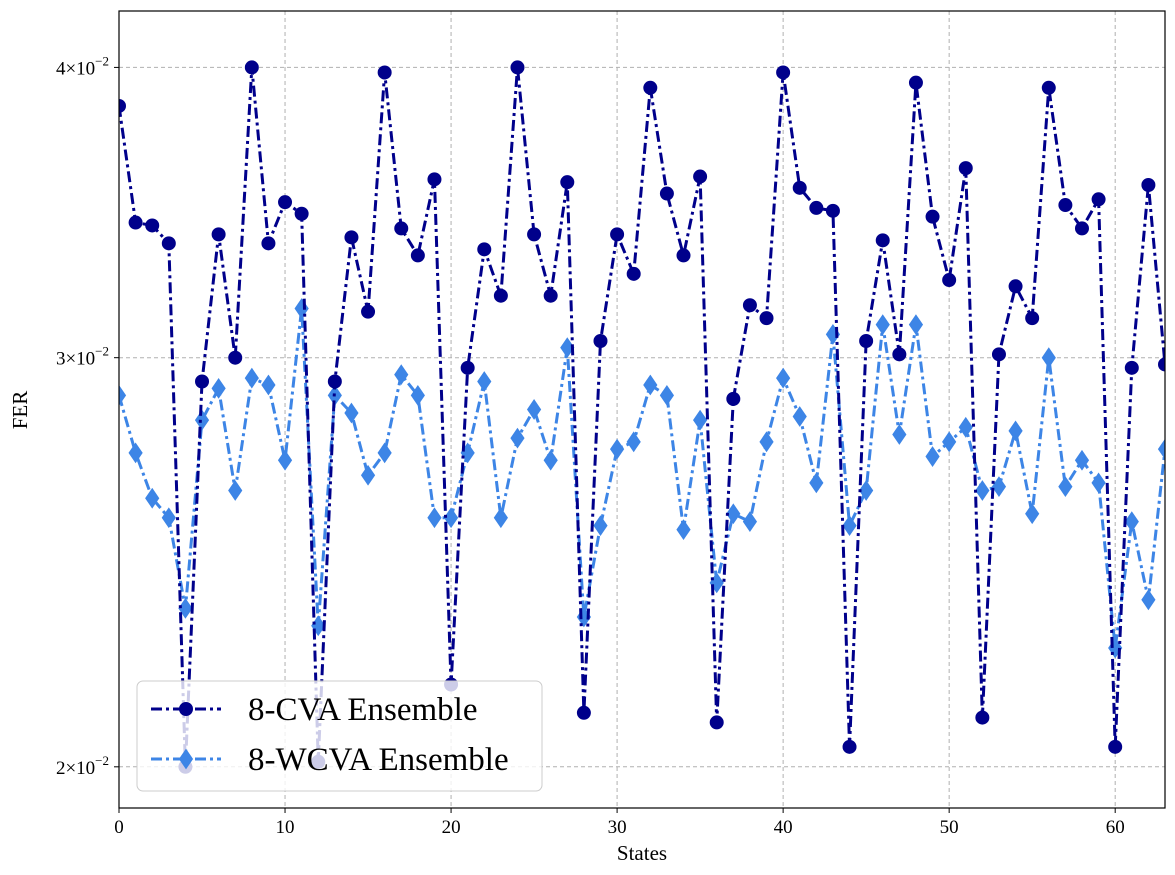 This screenshot has width=1175, height=875. Describe the element at coordinates (362, 710) in the screenshot. I see `legend-label-cva: 8-CVA Ensemble` at that location.